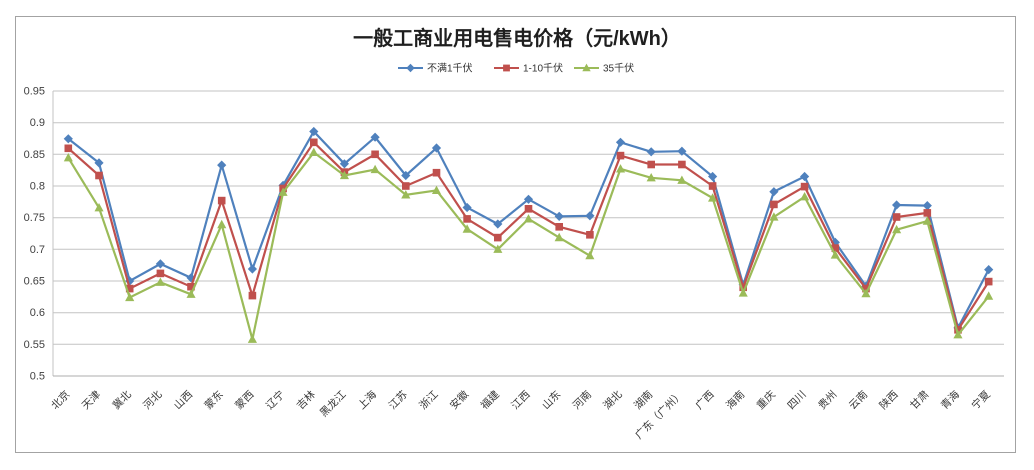 This screenshot has height=470, width=1034. What do you see at coordinates (34, 155) in the screenshot?
I see `svg-text: 0.85` at bounding box center [34, 155].